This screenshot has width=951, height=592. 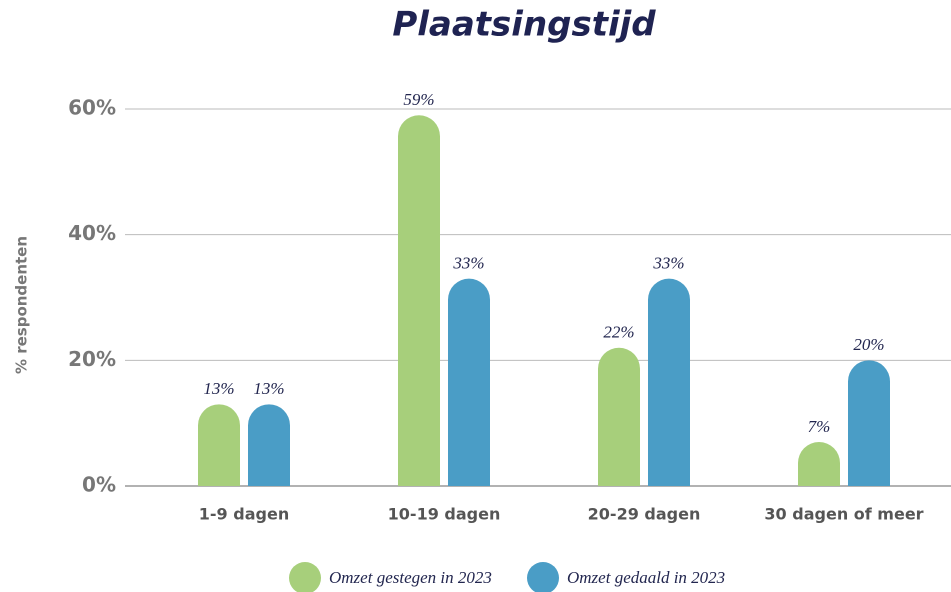 What do you see at coordinates (92, 233) in the screenshot?
I see `y-tick-label: 40%` at bounding box center [92, 233].